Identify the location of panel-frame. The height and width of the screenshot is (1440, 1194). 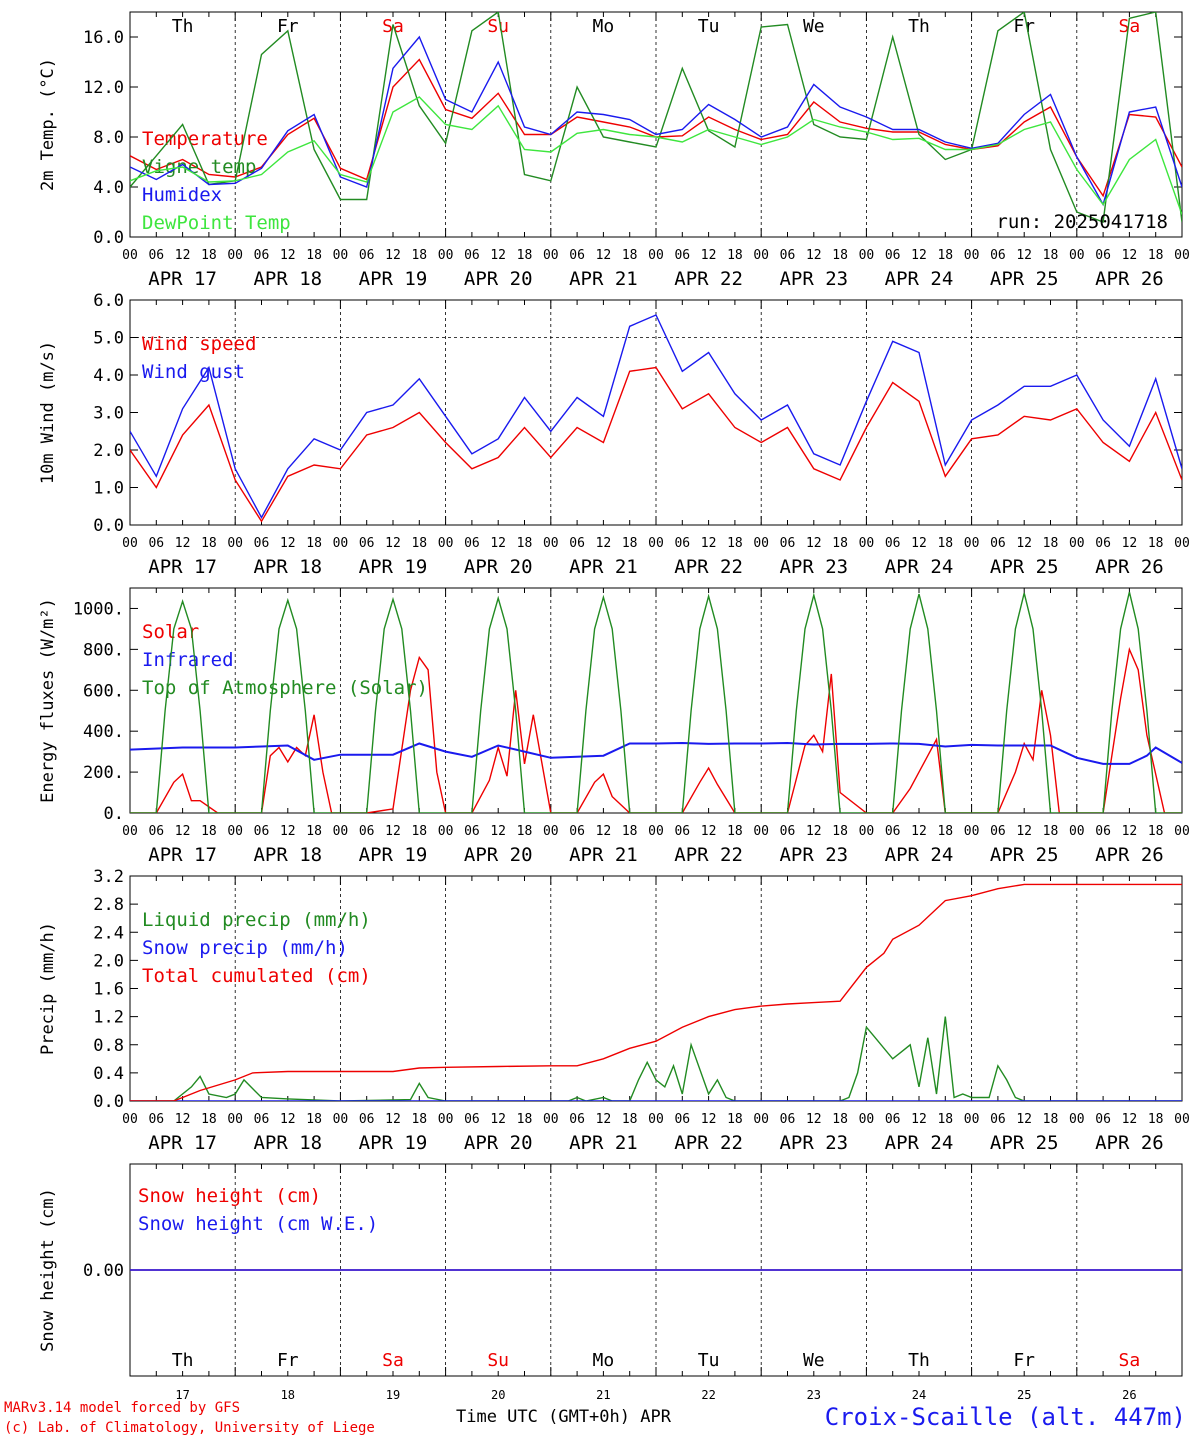
(656, 412).